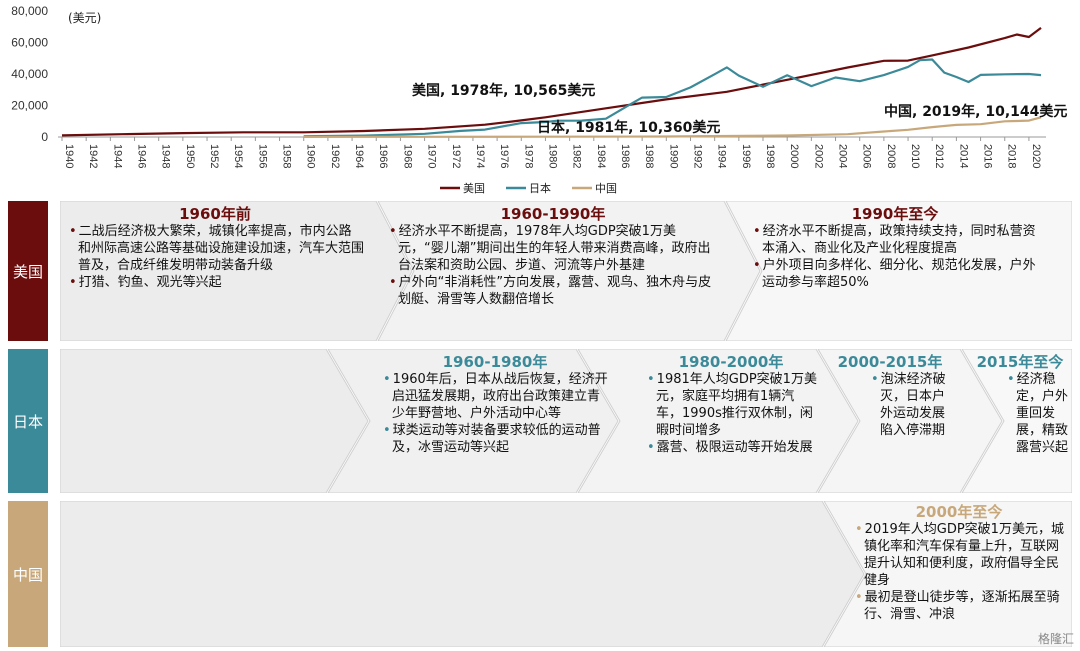 This screenshot has height=651, width=1080. What do you see at coordinates (601, 156) in the screenshot?
I see `x-tick-label: 1984` at bounding box center [601, 156].